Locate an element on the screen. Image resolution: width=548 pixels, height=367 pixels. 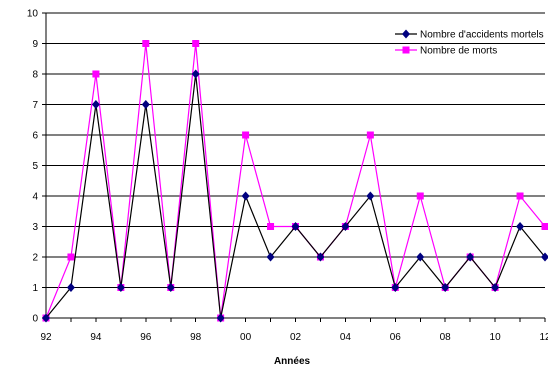
x-axis-title: Années is located at coordinates (292, 361).